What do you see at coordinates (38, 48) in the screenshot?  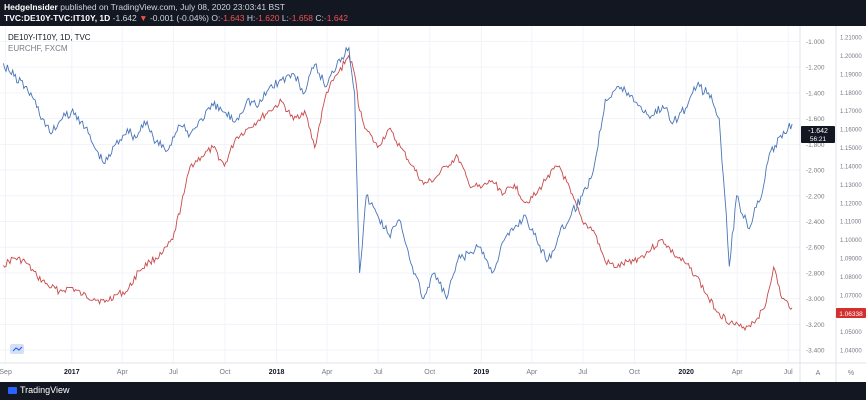 I see `legend-series-2: EURCHF, FXCM` at bounding box center [38, 48].